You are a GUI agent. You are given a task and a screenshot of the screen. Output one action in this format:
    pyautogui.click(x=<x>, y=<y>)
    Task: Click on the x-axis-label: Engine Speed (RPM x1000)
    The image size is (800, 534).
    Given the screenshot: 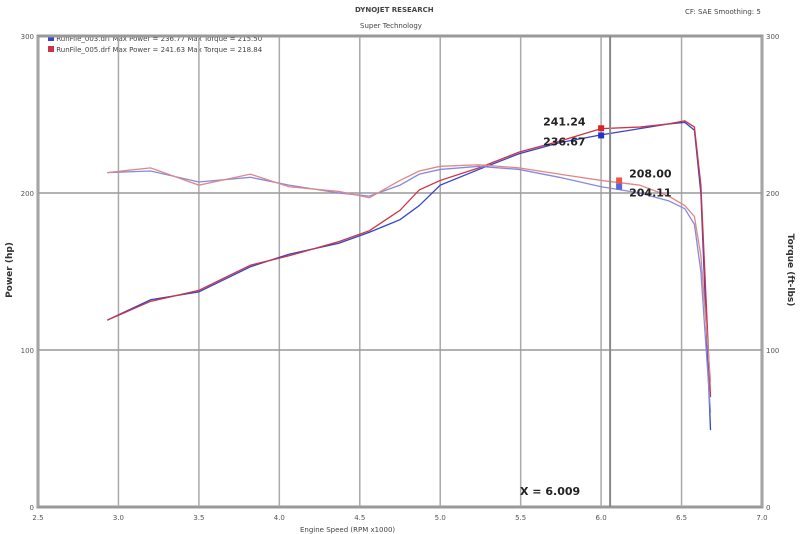 What is the action you would take?
    pyautogui.click(x=348, y=530)
    